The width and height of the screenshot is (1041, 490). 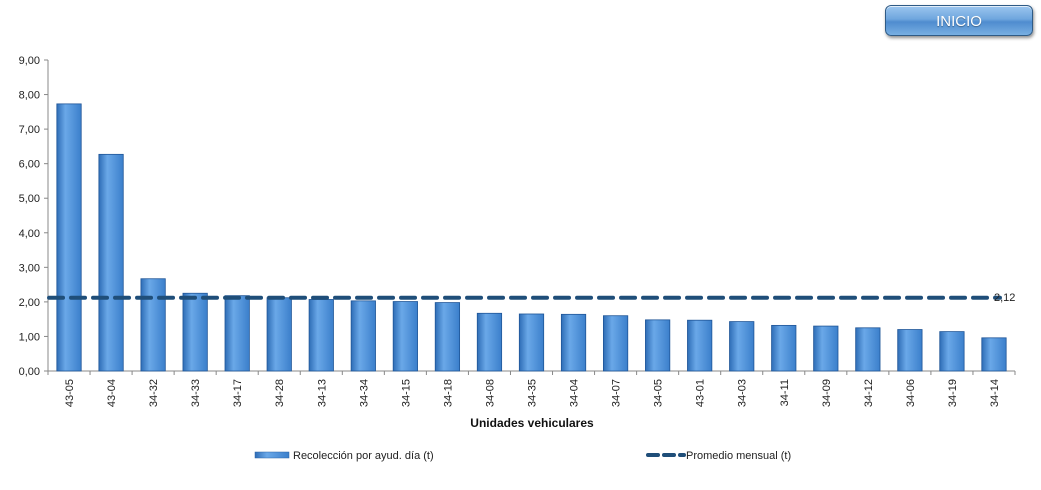 I want to click on x-tick-label: 43-04, so click(x=112, y=393).